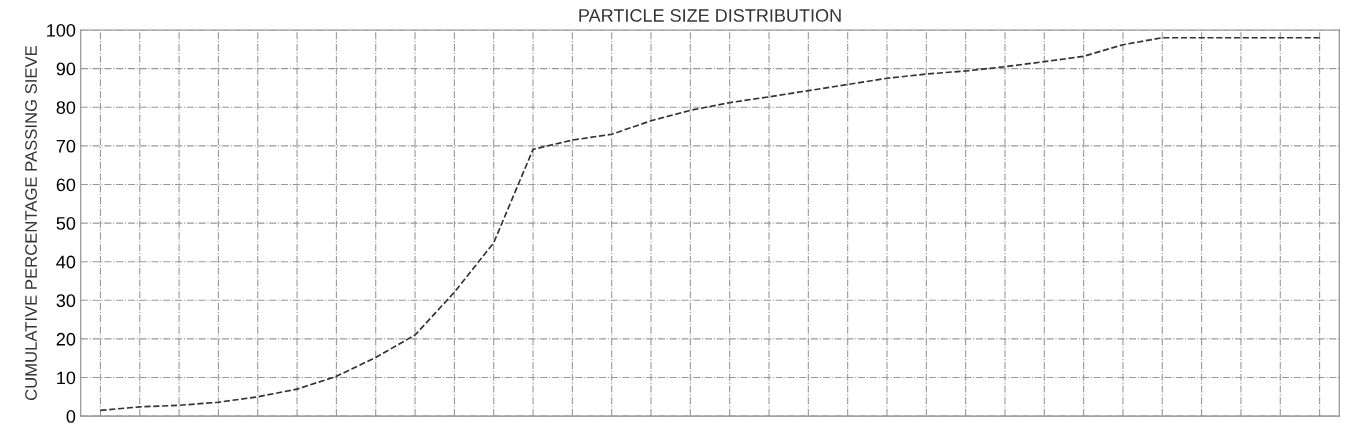  What do you see at coordinates (66, 378) in the screenshot?
I see `y-tick-label: 10` at bounding box center [66, 378].